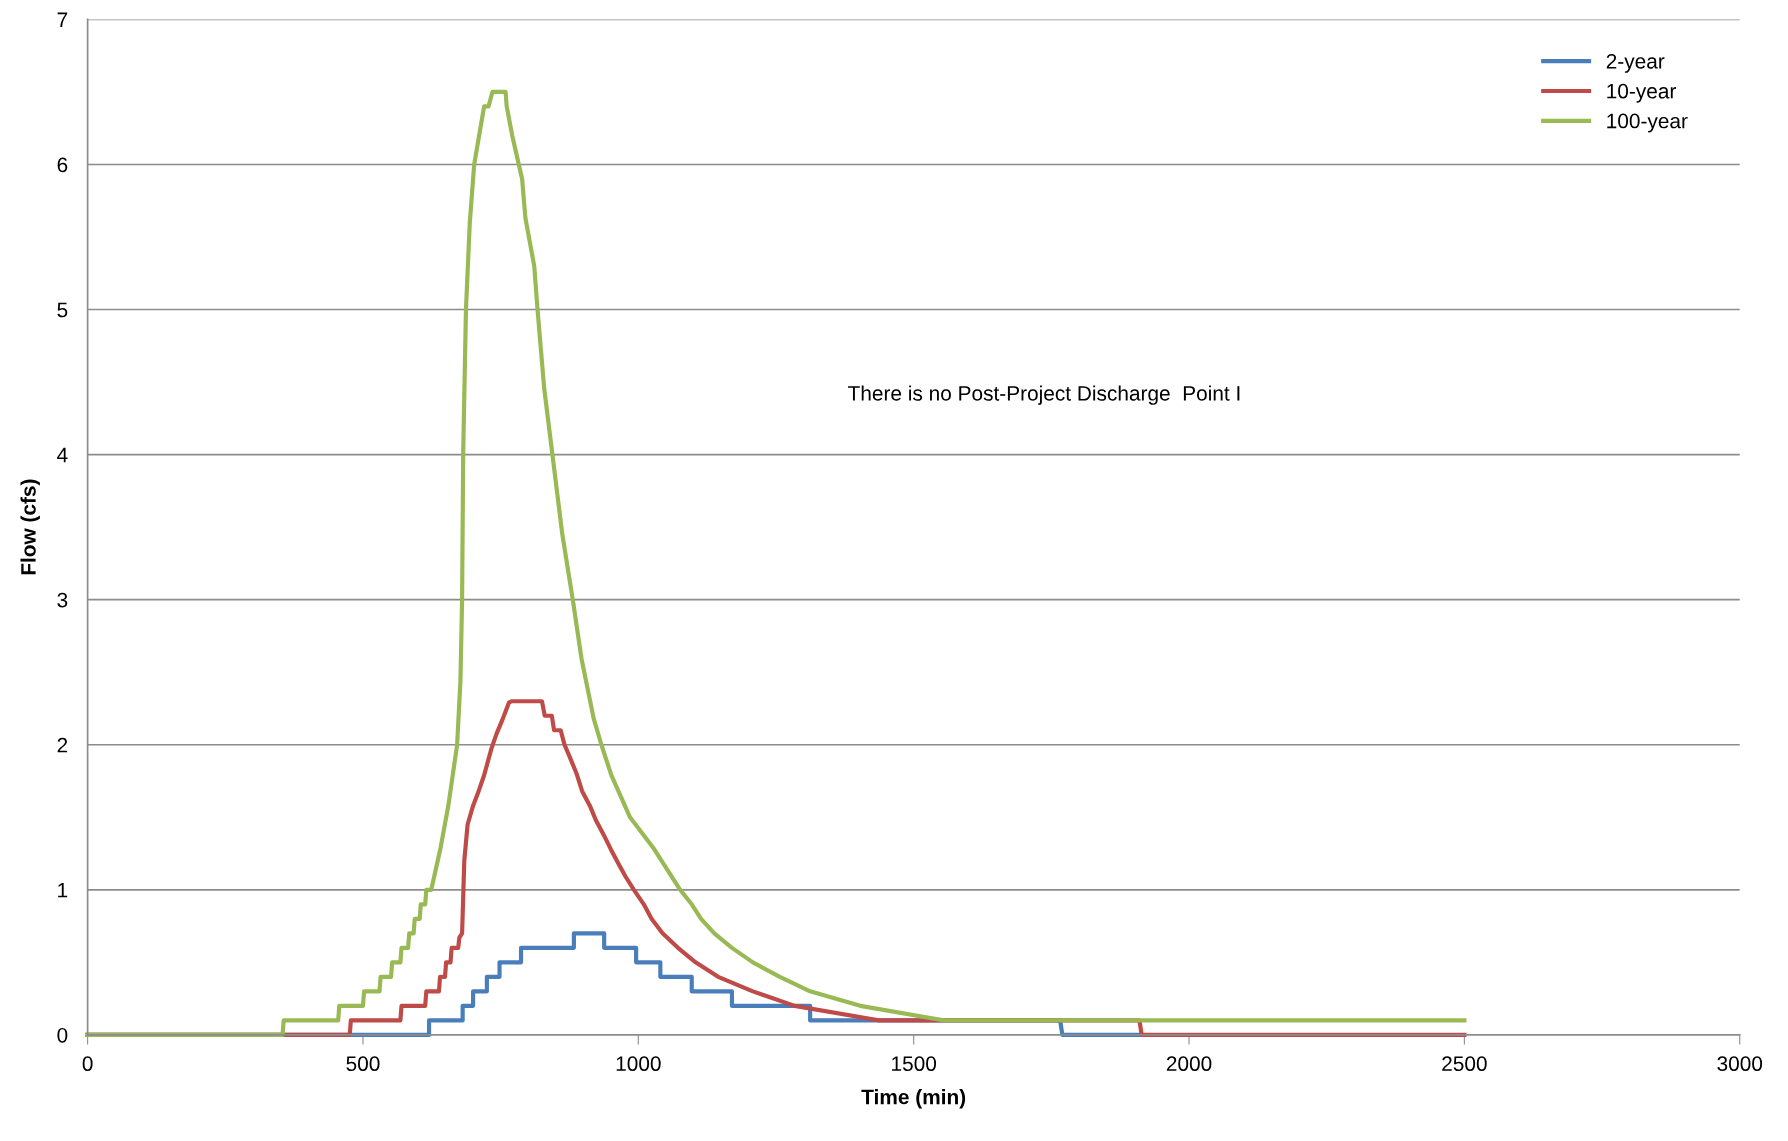 The height and width of the screenshot is (1141, 1788). I want to click on y-tick-label: 4, so click(62, 455).